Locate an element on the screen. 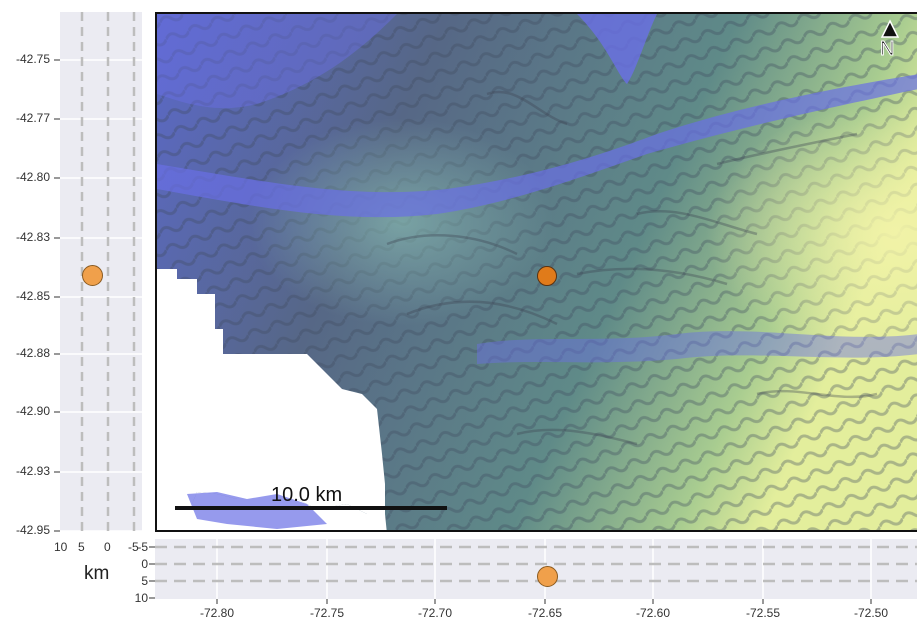 This screenshot has width=917, height=623. left-y-tick: -42.83 is located at coordinates (32, 237).